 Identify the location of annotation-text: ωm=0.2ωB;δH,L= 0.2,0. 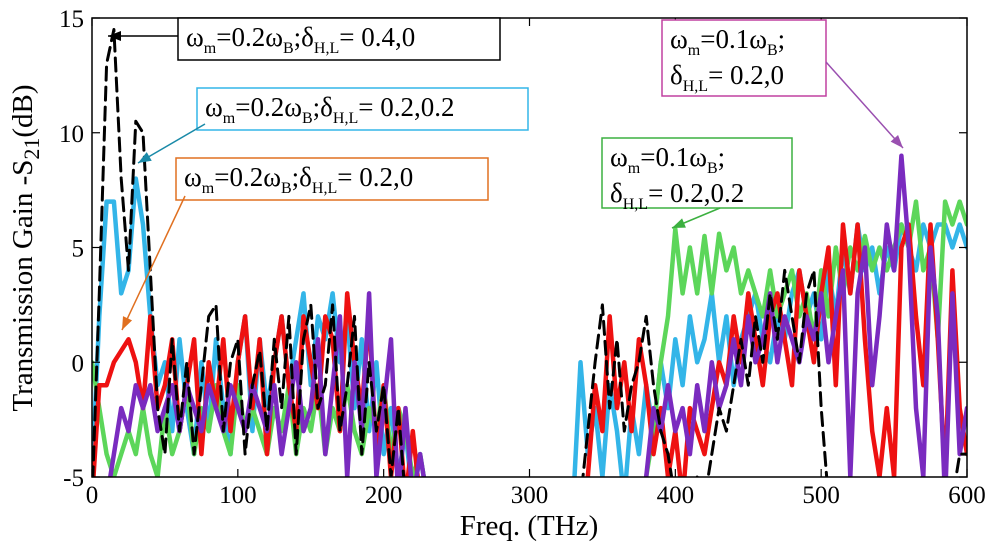
(298, 179).